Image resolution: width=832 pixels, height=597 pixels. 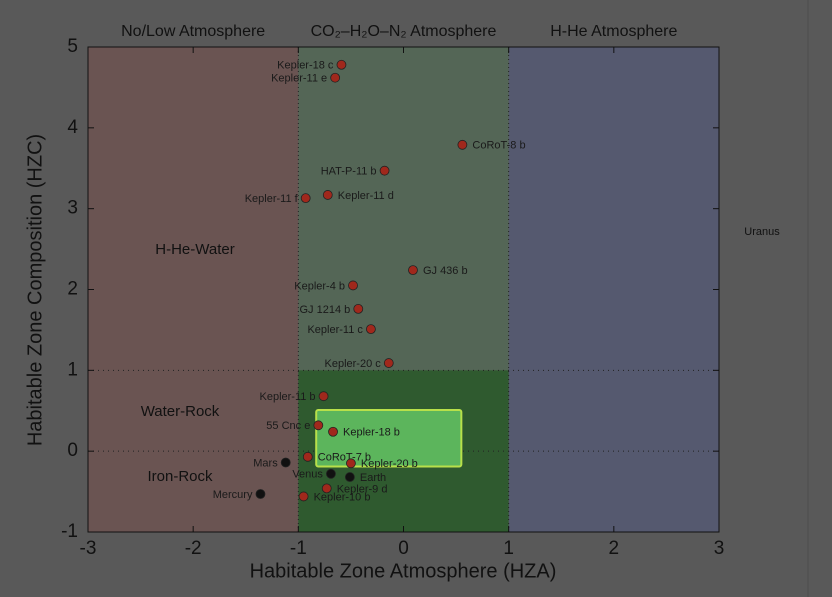 I want to click on y-tick-label: 5, so click(x=72, y=46).